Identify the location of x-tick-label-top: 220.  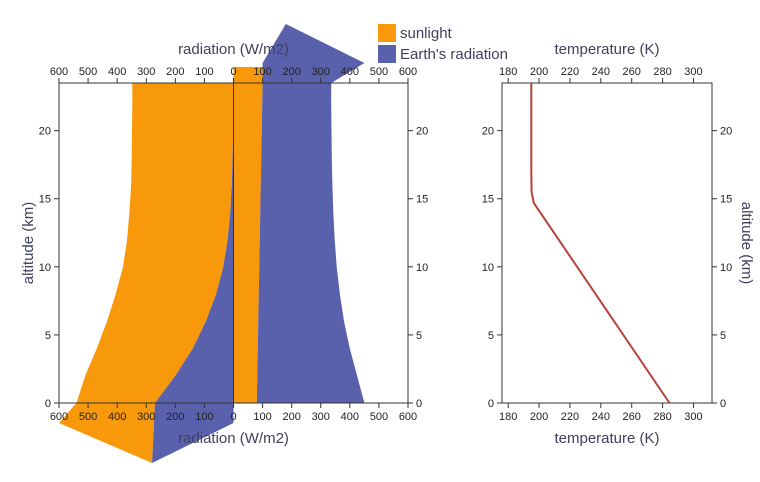
(570, 72).